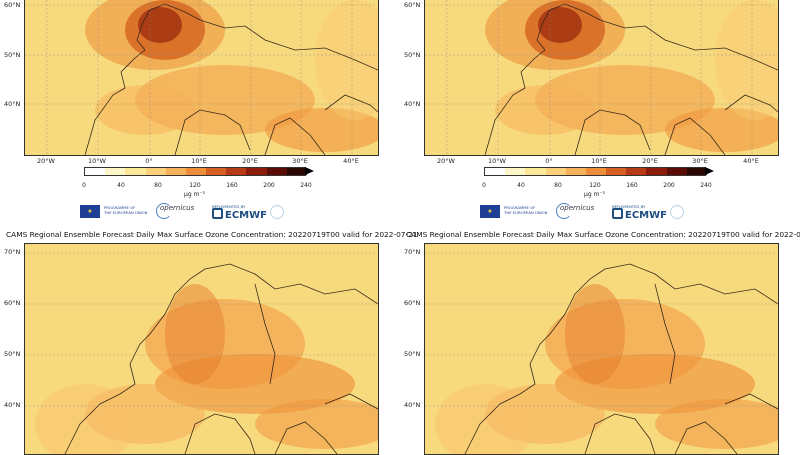 The height and width of the screenshot is (455, 800). Describe the element at coordinates (564, 211) in the screenshot. I see `copernicus-icon` at that location.